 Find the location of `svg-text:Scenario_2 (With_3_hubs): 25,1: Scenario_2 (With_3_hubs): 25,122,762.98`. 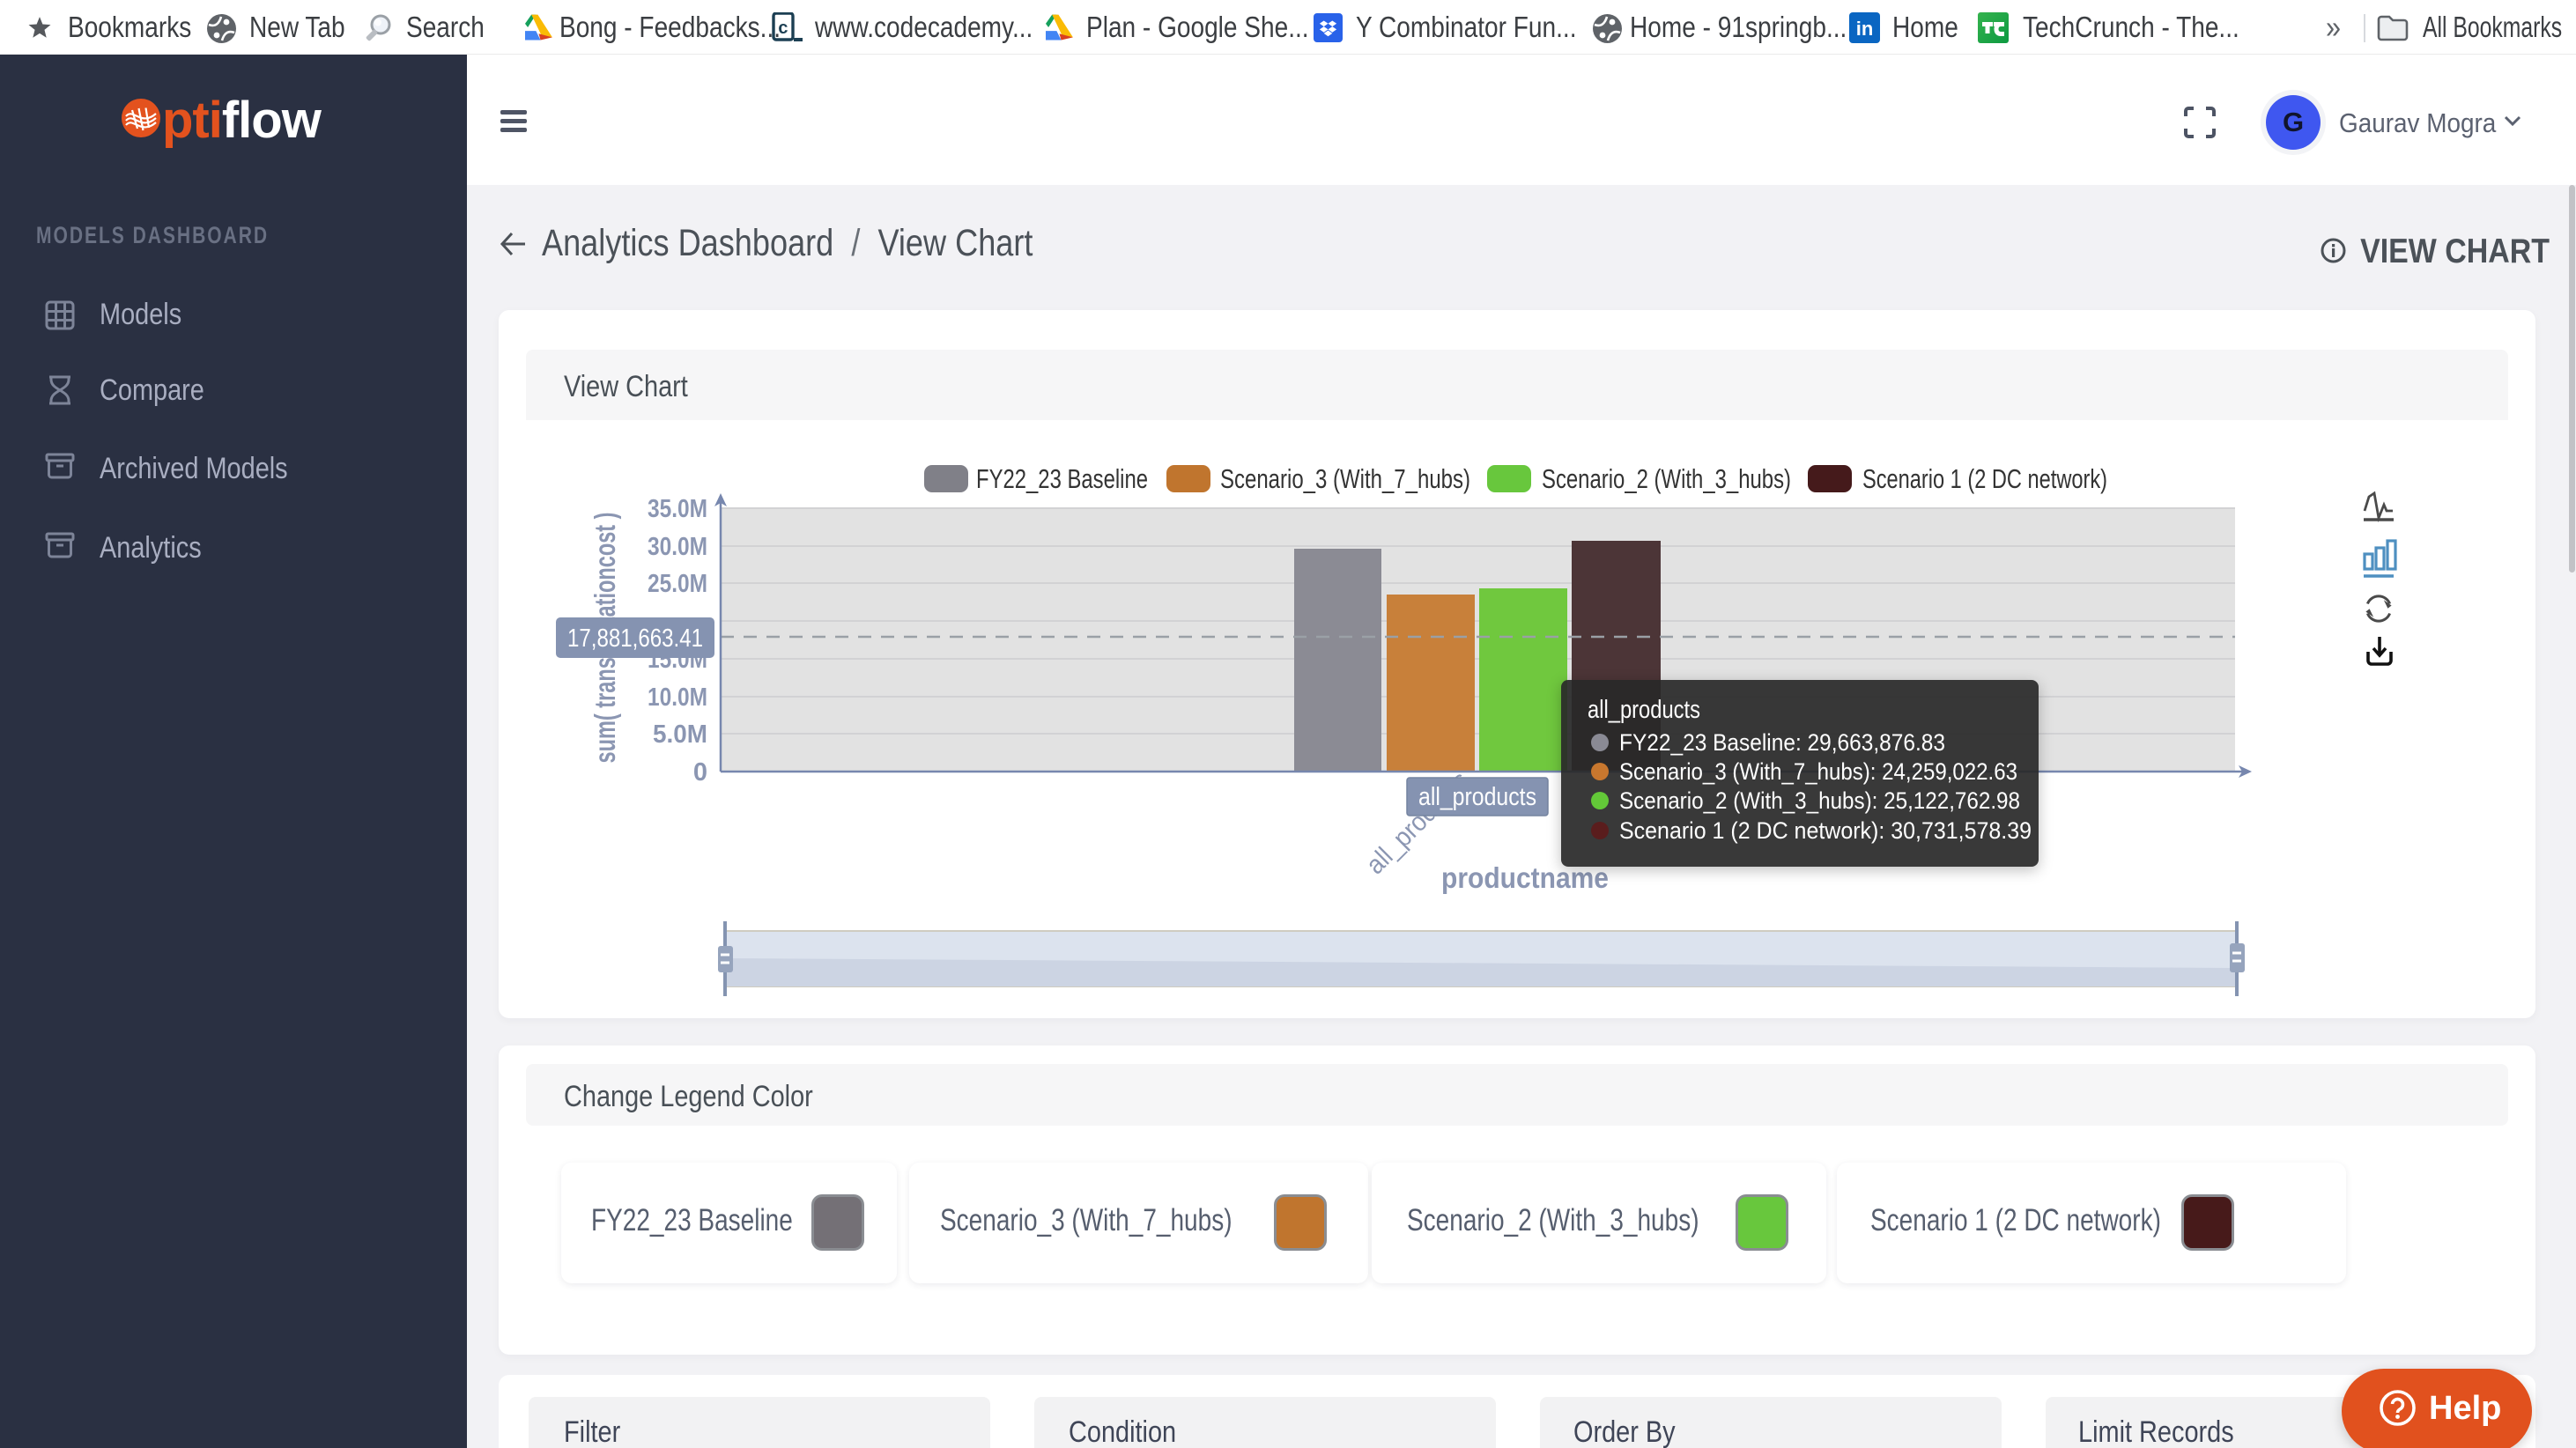

svg-text:Scenario_2 (With_3_hubs): 25,1: Scenario_2 (With_3_hubs): 25,122,762.98 is located at coordinates (1820, 800).